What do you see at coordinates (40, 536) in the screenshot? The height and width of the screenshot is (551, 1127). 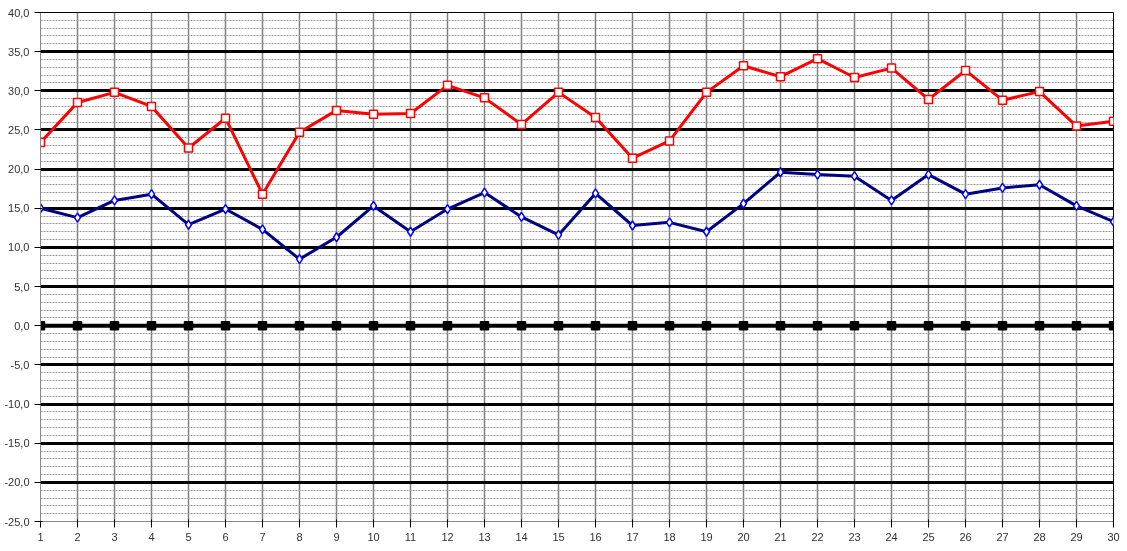 I see `x-tick-label: 1` at bounding box center [40, 536].